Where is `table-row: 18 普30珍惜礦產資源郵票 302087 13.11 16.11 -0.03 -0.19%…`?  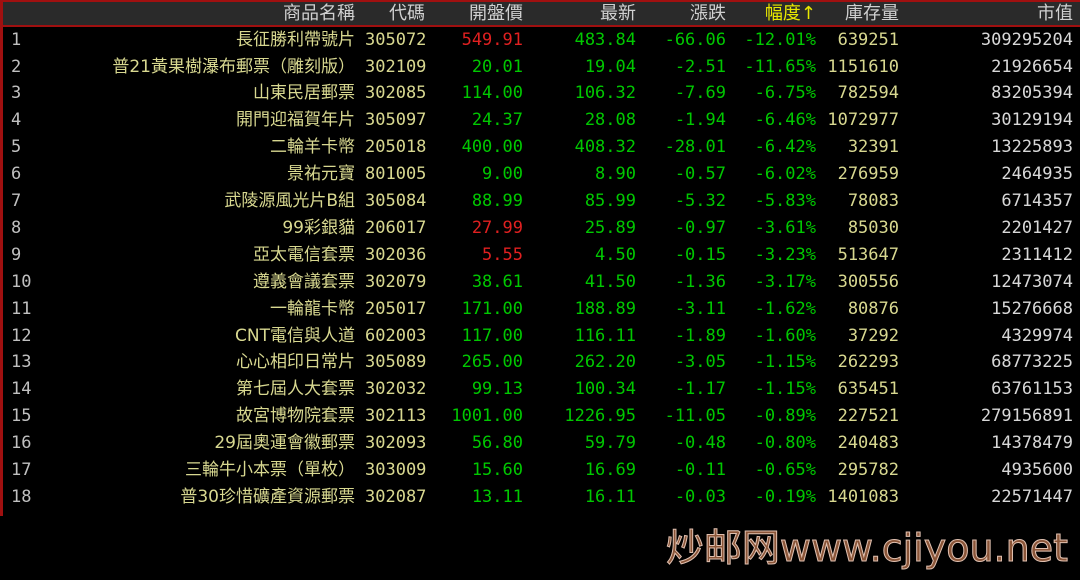
table-row: 18 普30珍惜礦產資源郵票 302087 13.11 16.11 -0.03 -0.19%… is located at coordinates (541, 497).